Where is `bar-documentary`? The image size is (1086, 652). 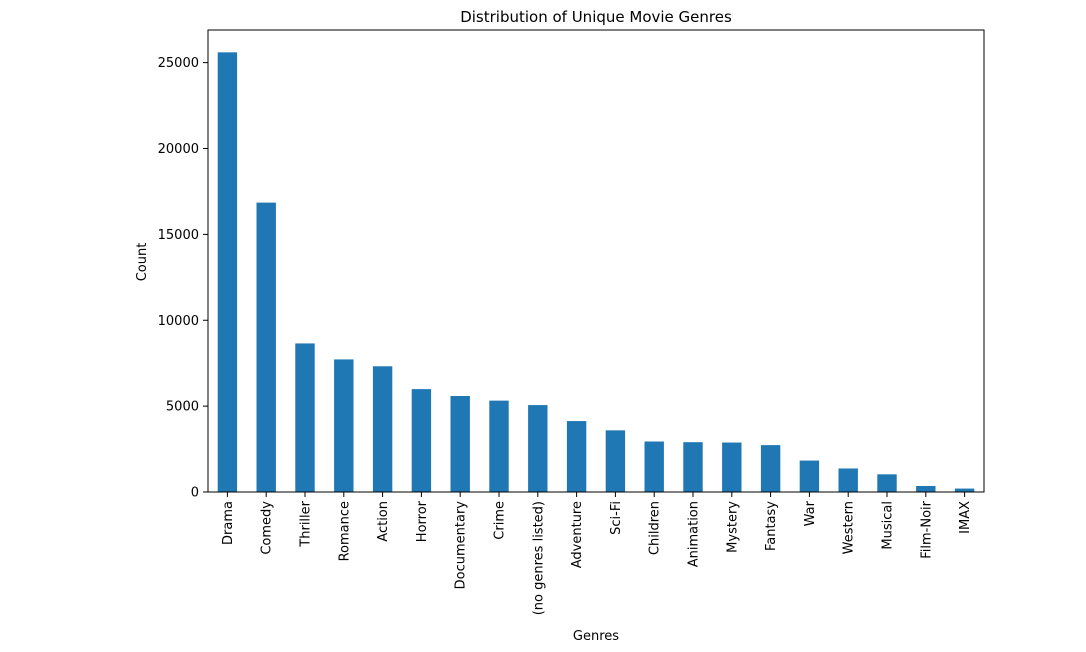
bar-documentary is located at coordinates (460, 443).